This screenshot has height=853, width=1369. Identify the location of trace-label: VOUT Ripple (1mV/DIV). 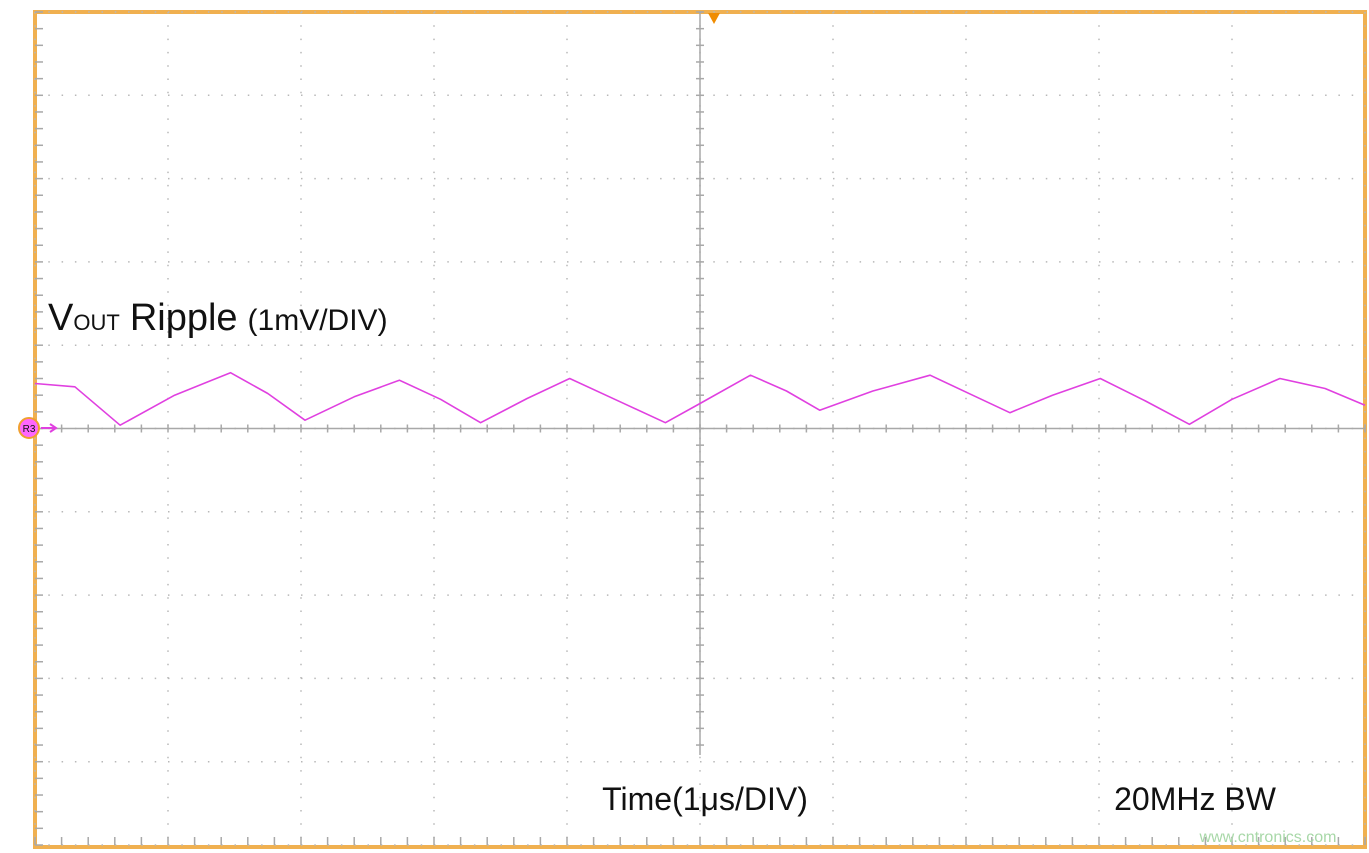
(218, 318).